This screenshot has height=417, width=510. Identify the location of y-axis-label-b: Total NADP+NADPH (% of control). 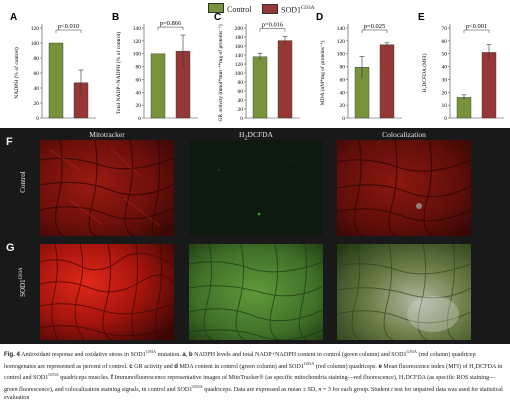
(118, 73).